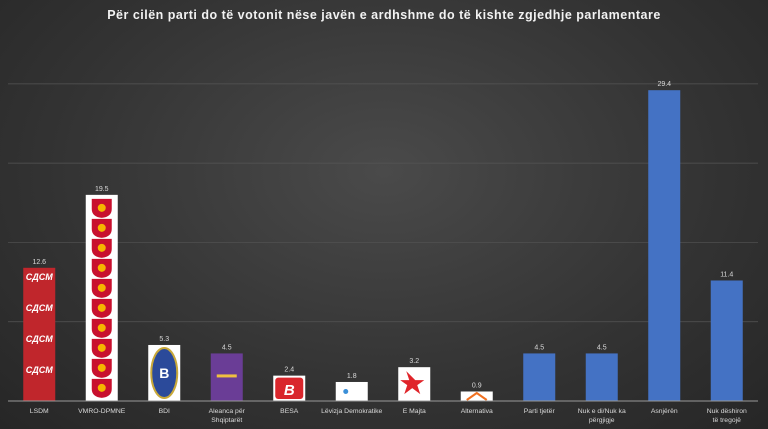 This screenshot has height=429, width=768. I want to click on bdi-emblem-icon, so click(164, 373).